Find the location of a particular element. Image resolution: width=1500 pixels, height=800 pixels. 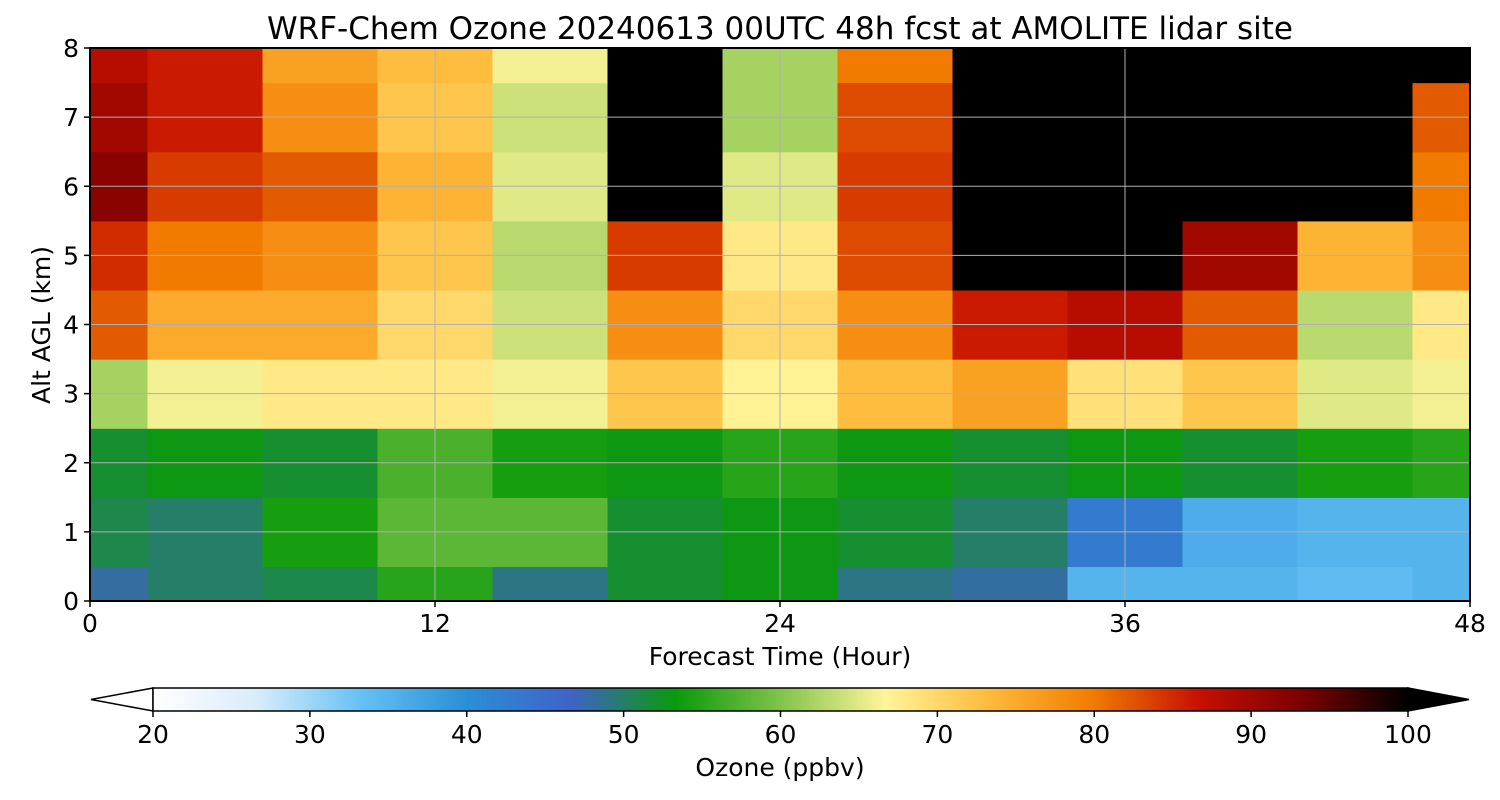

colorbar-tick-label: 50 is located at coordinates (624, 734).